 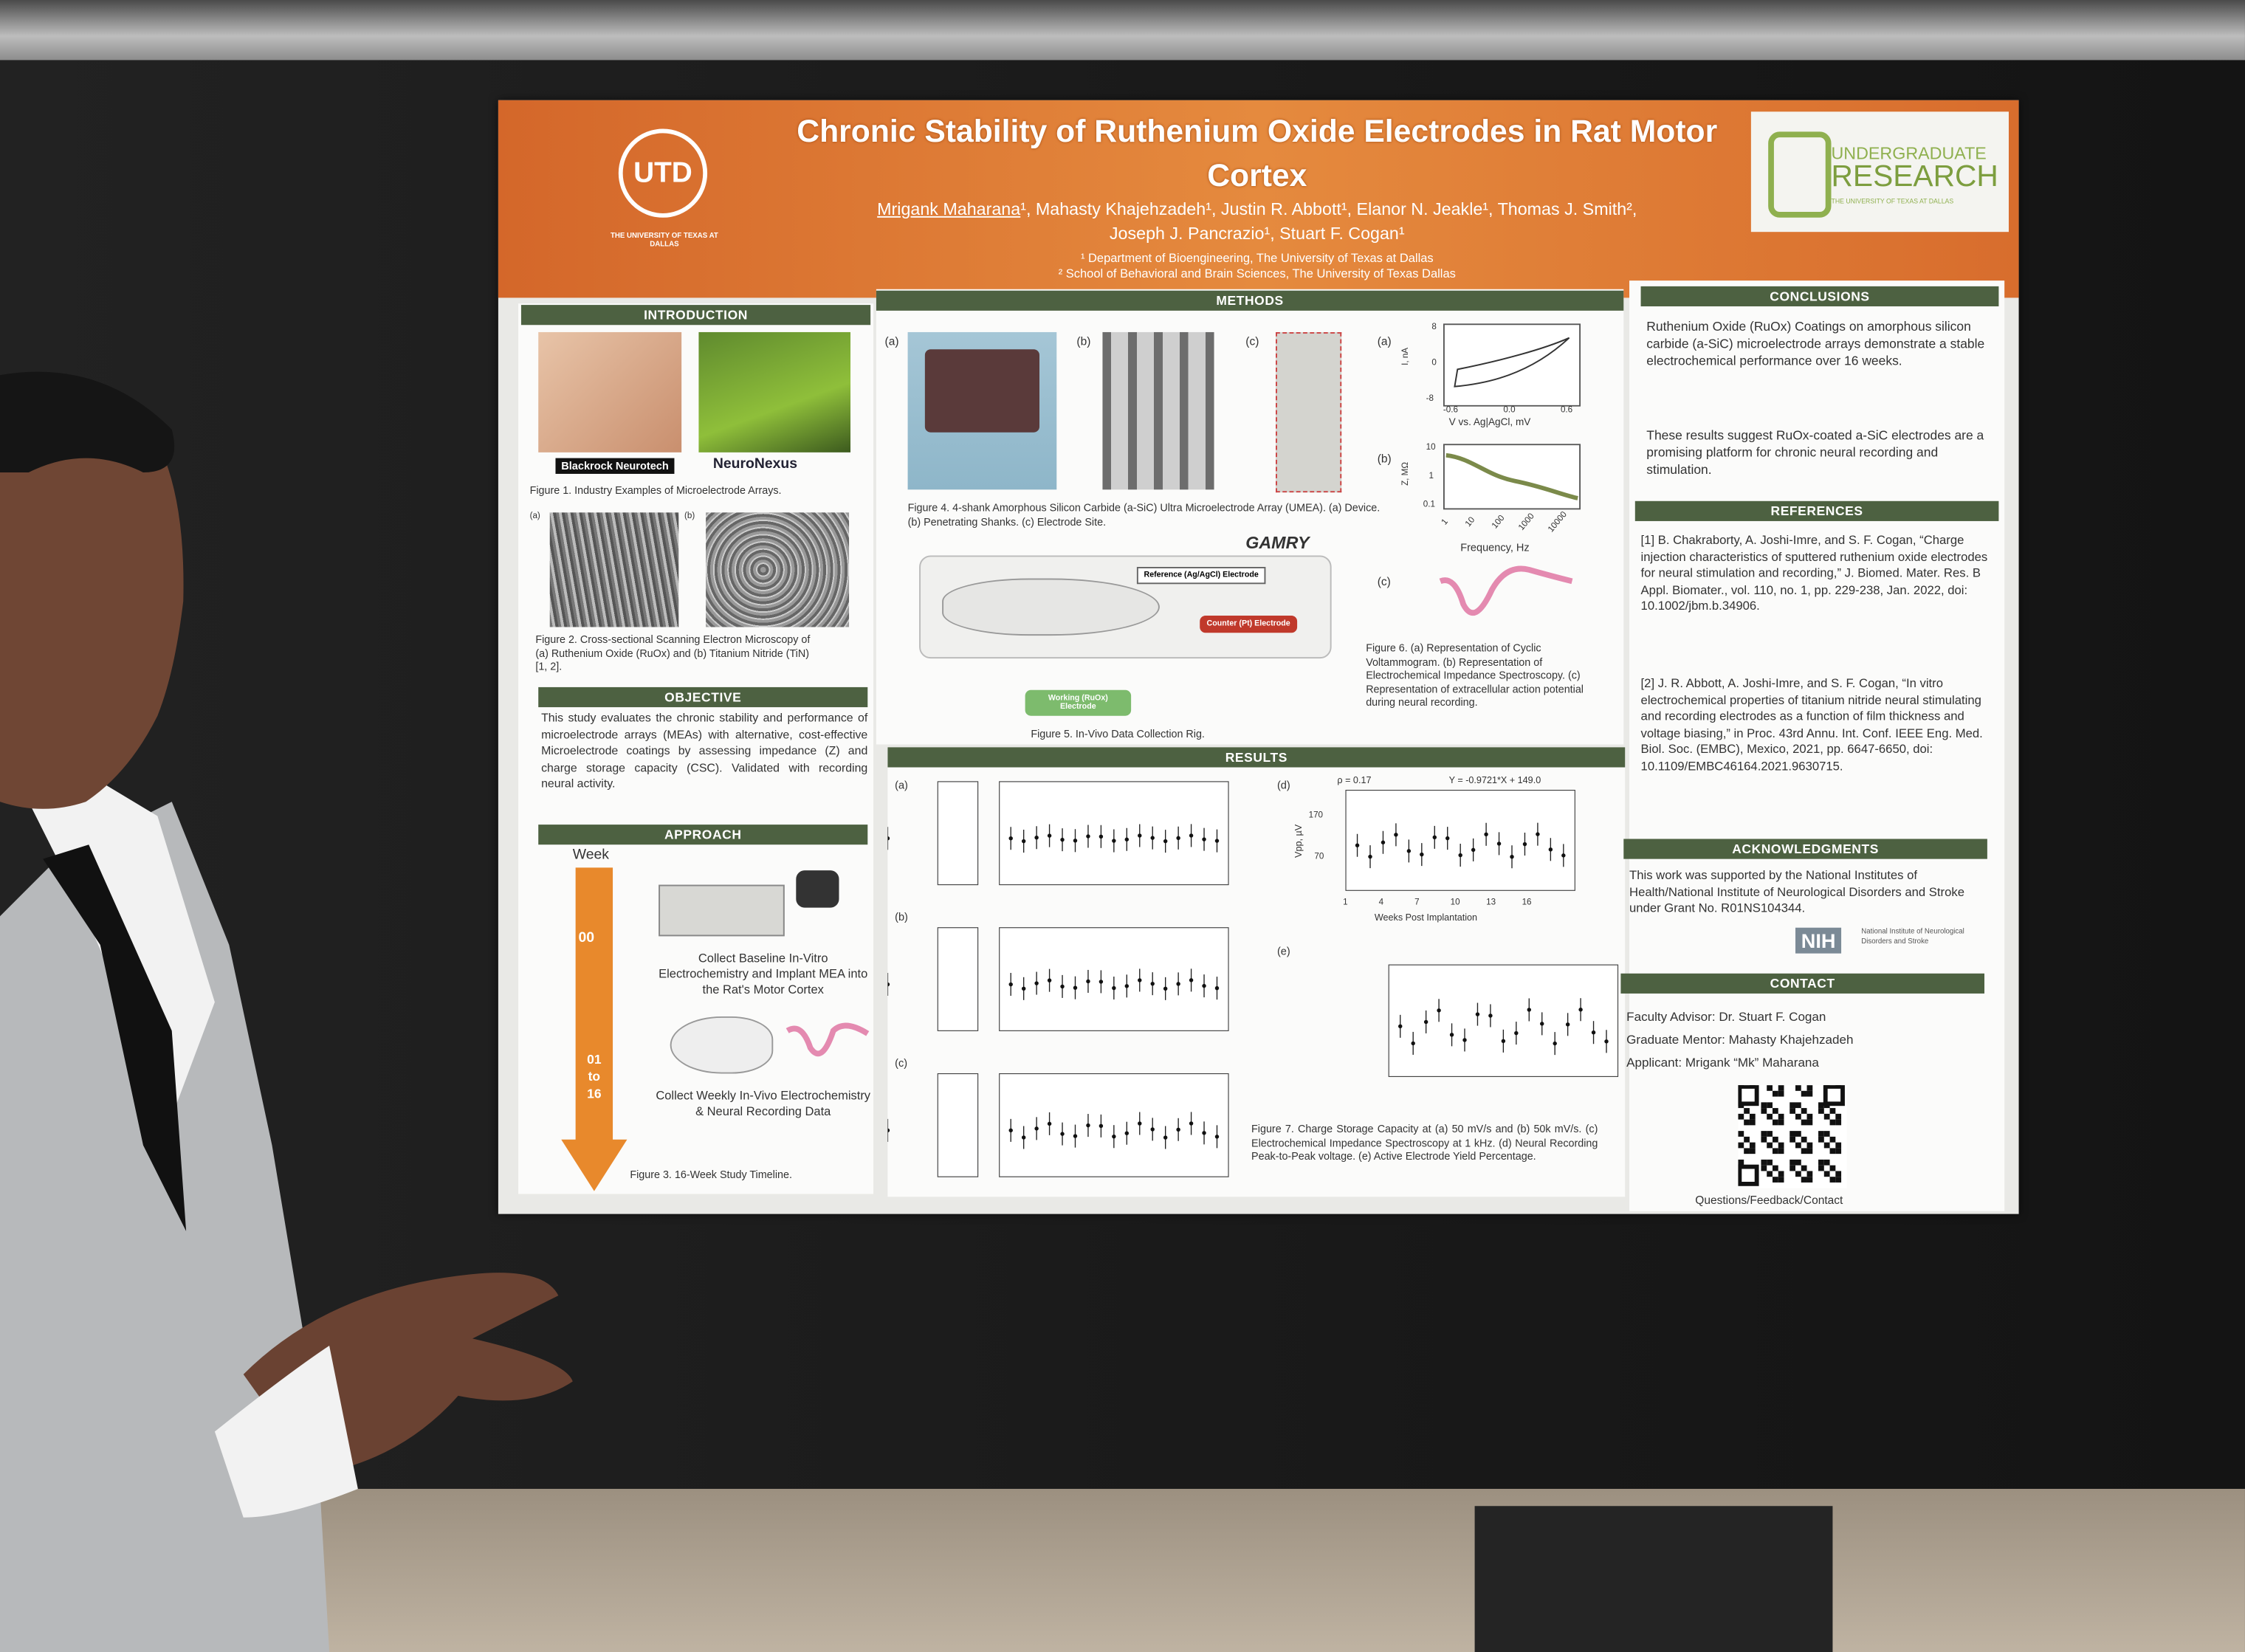 I want to click on week-label: 01, so click(x=594, y=1059).